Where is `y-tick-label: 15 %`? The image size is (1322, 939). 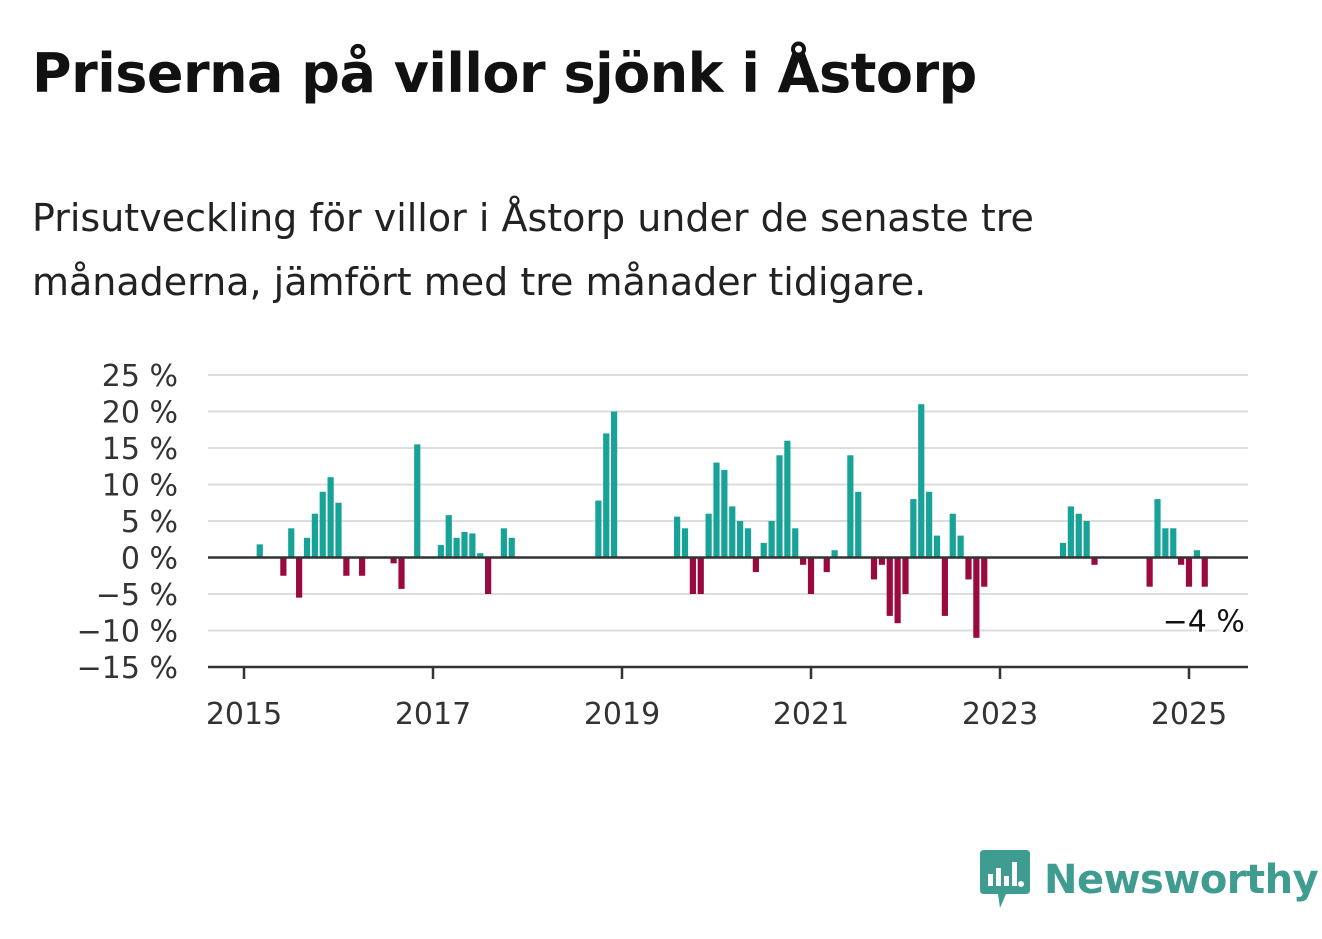
y-tick-label: 15 % is located at coordinates (140, 449).